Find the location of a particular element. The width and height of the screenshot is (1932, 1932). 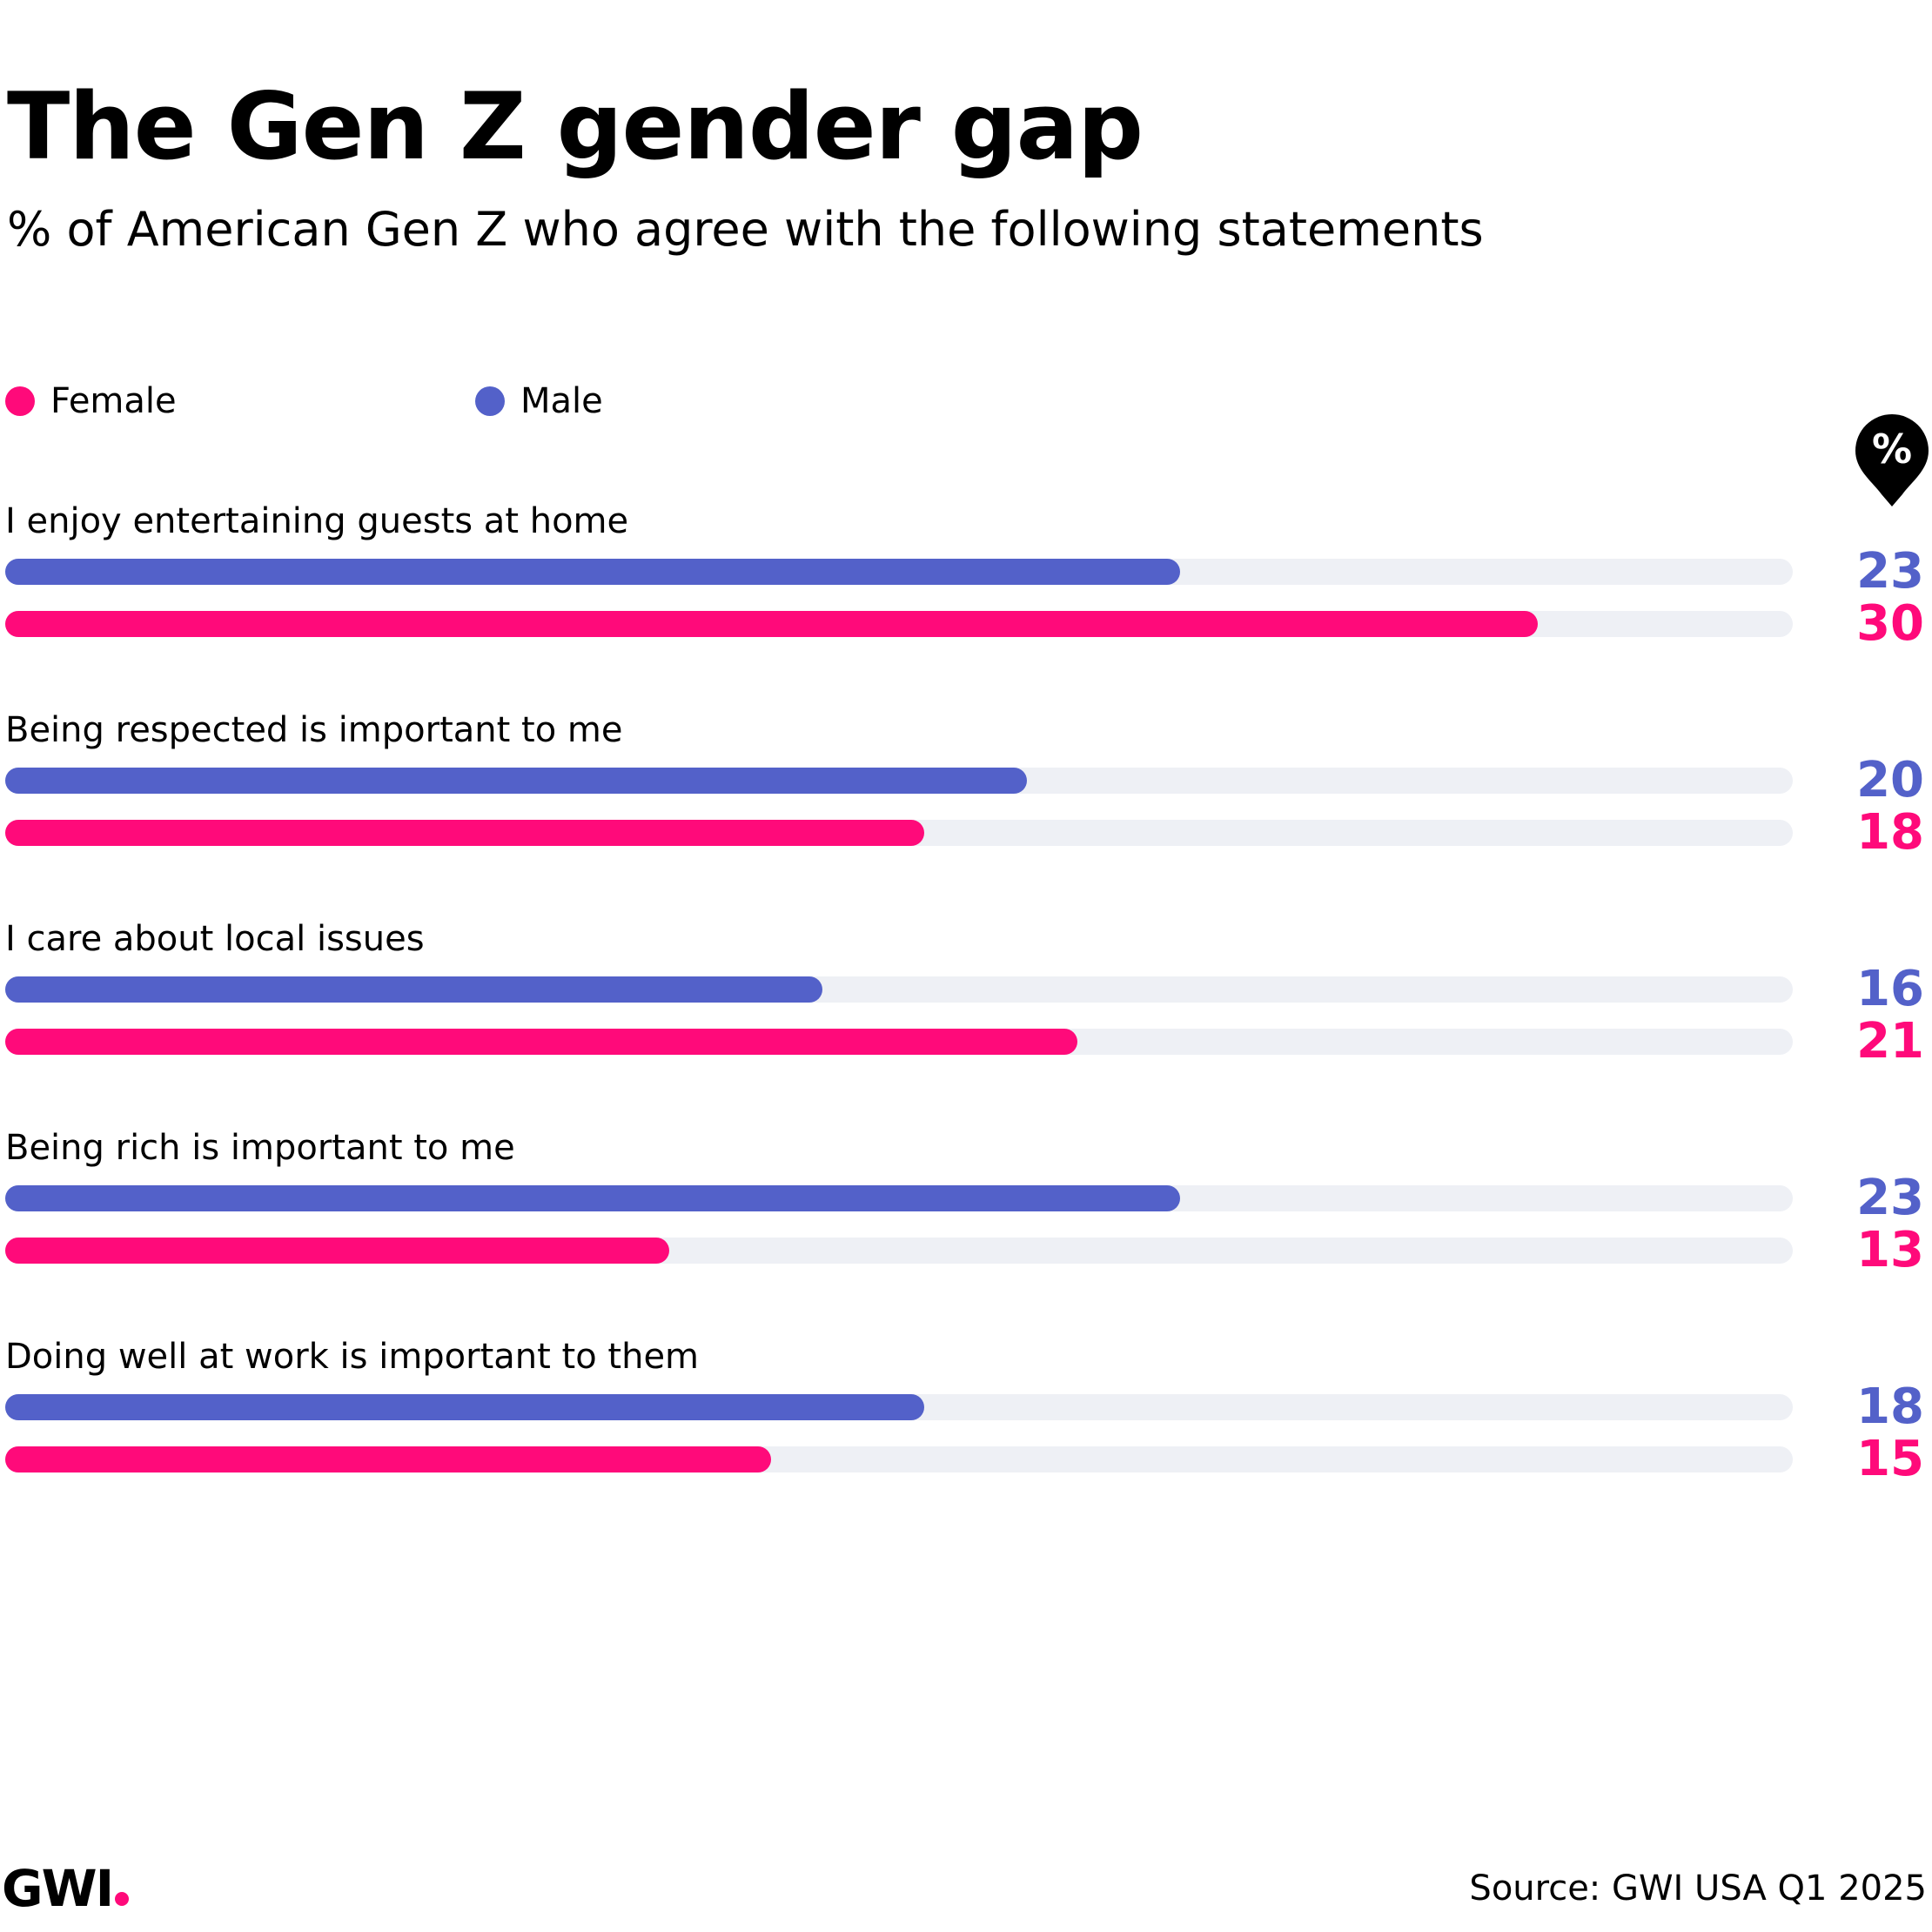

source-note: Source: GWI USA Q1 2025 is located at coordinates (1698, 1888).